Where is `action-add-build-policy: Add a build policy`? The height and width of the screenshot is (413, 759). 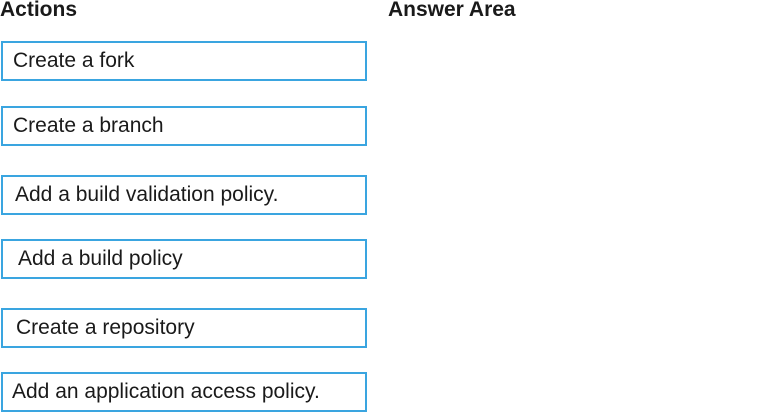
action-add-build-policy: Add a build policy is located at coordinates (184, 259).